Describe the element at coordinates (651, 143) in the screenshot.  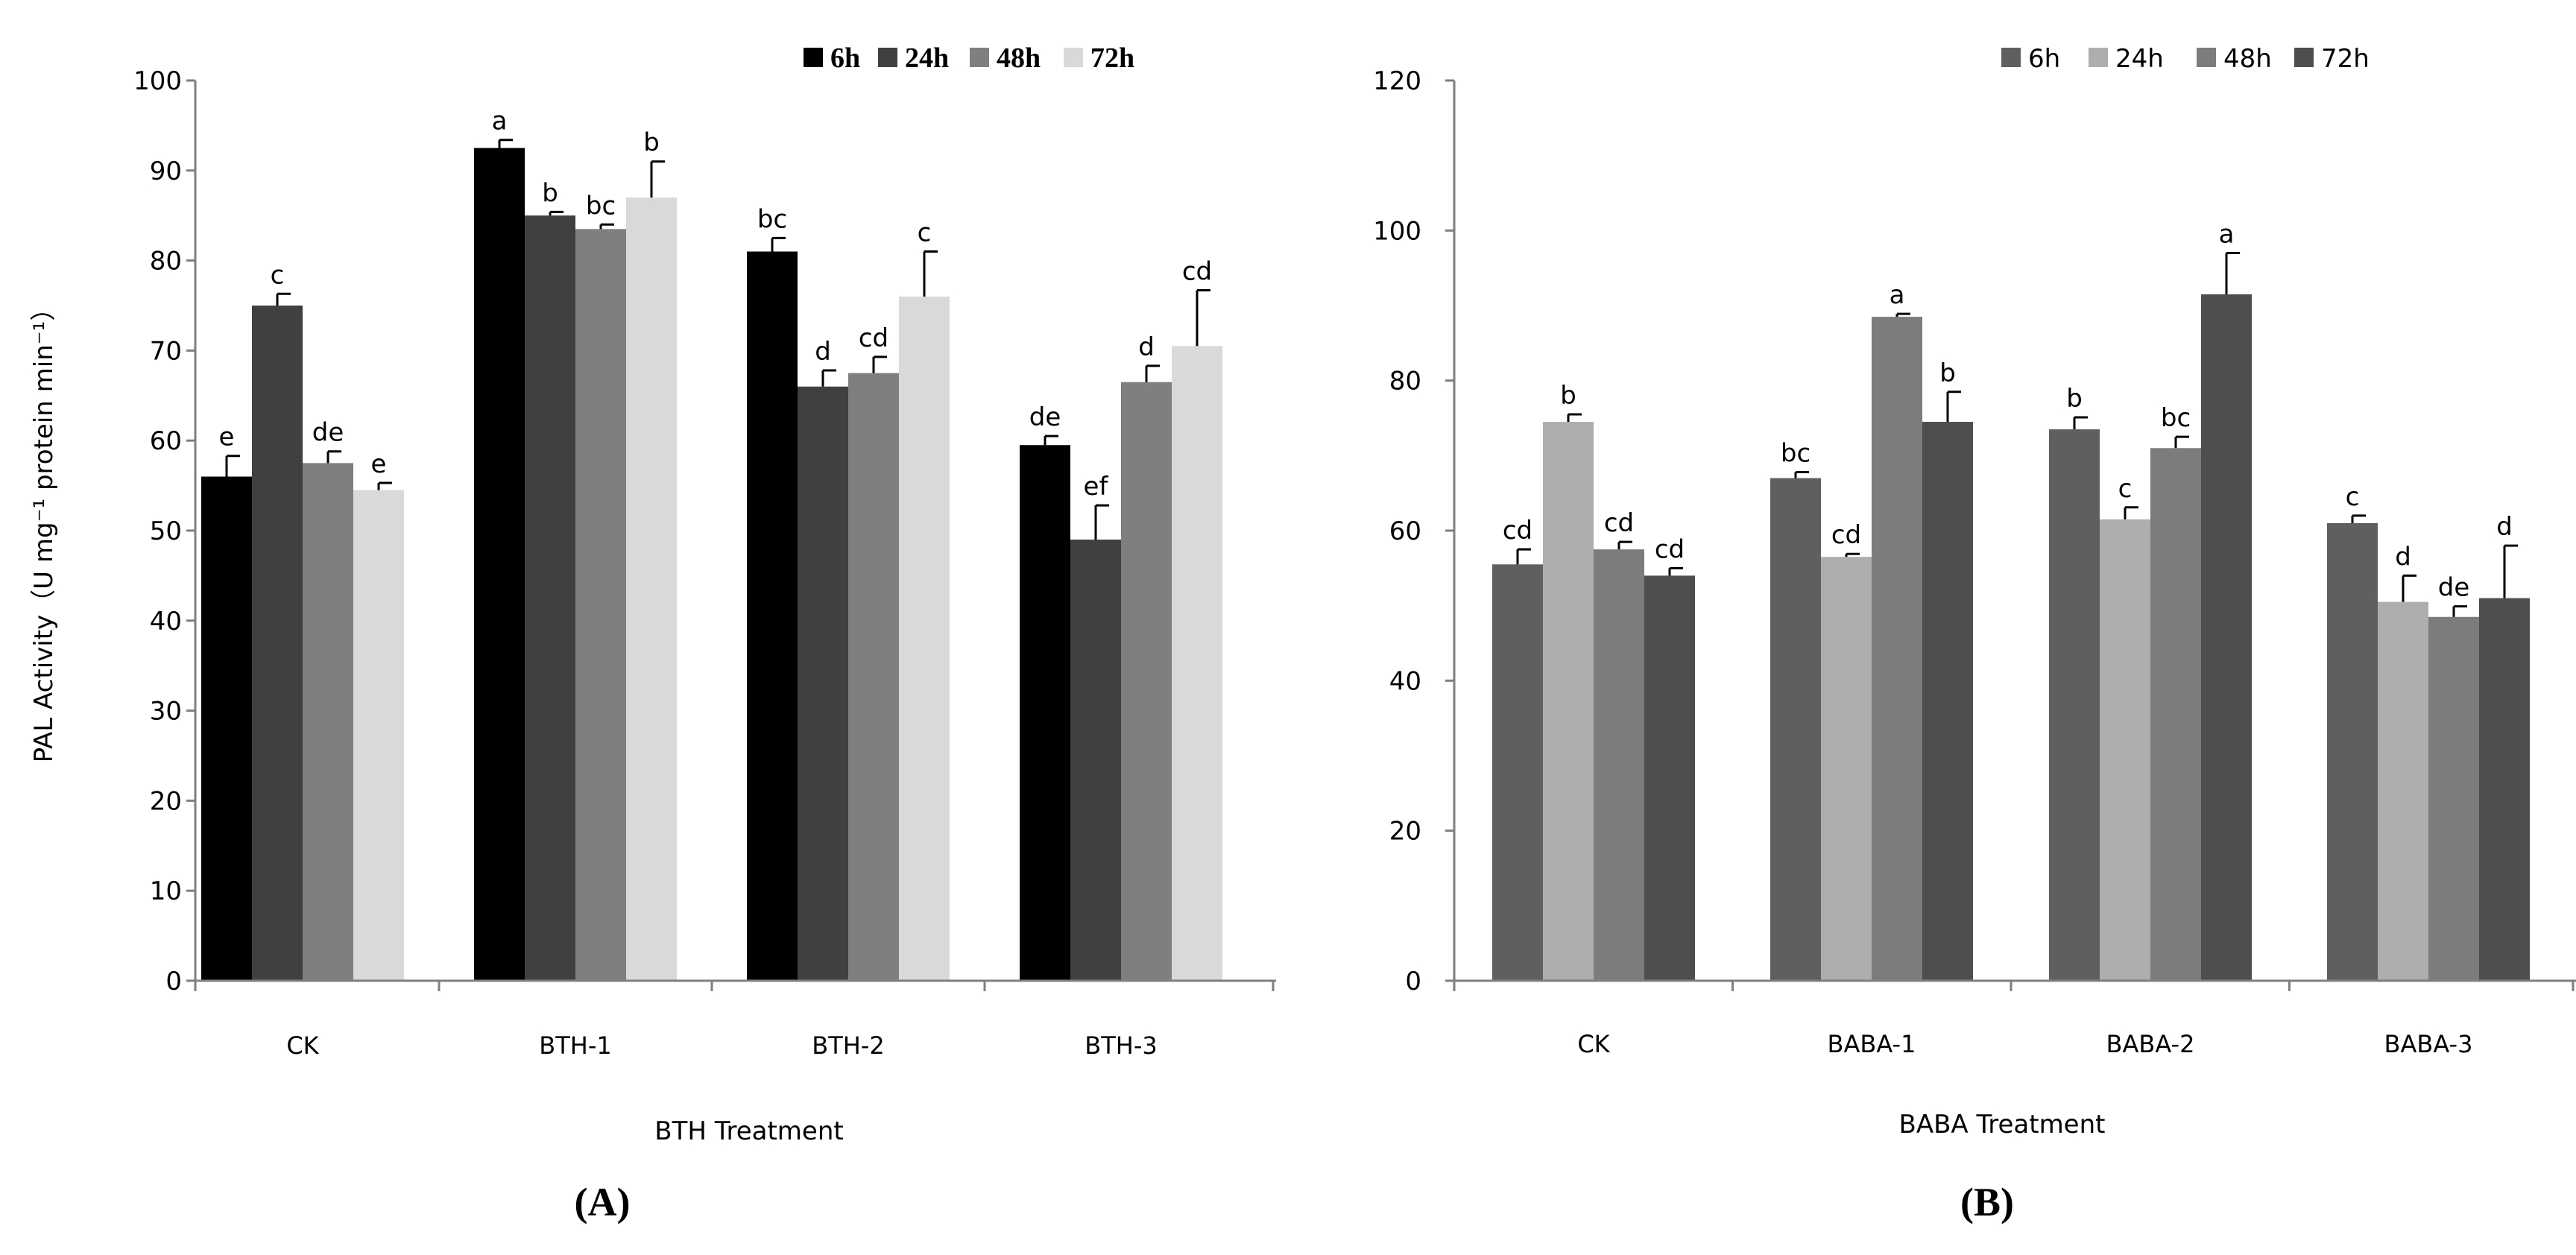
I see `chart-a-significance-letter: b` at that location.